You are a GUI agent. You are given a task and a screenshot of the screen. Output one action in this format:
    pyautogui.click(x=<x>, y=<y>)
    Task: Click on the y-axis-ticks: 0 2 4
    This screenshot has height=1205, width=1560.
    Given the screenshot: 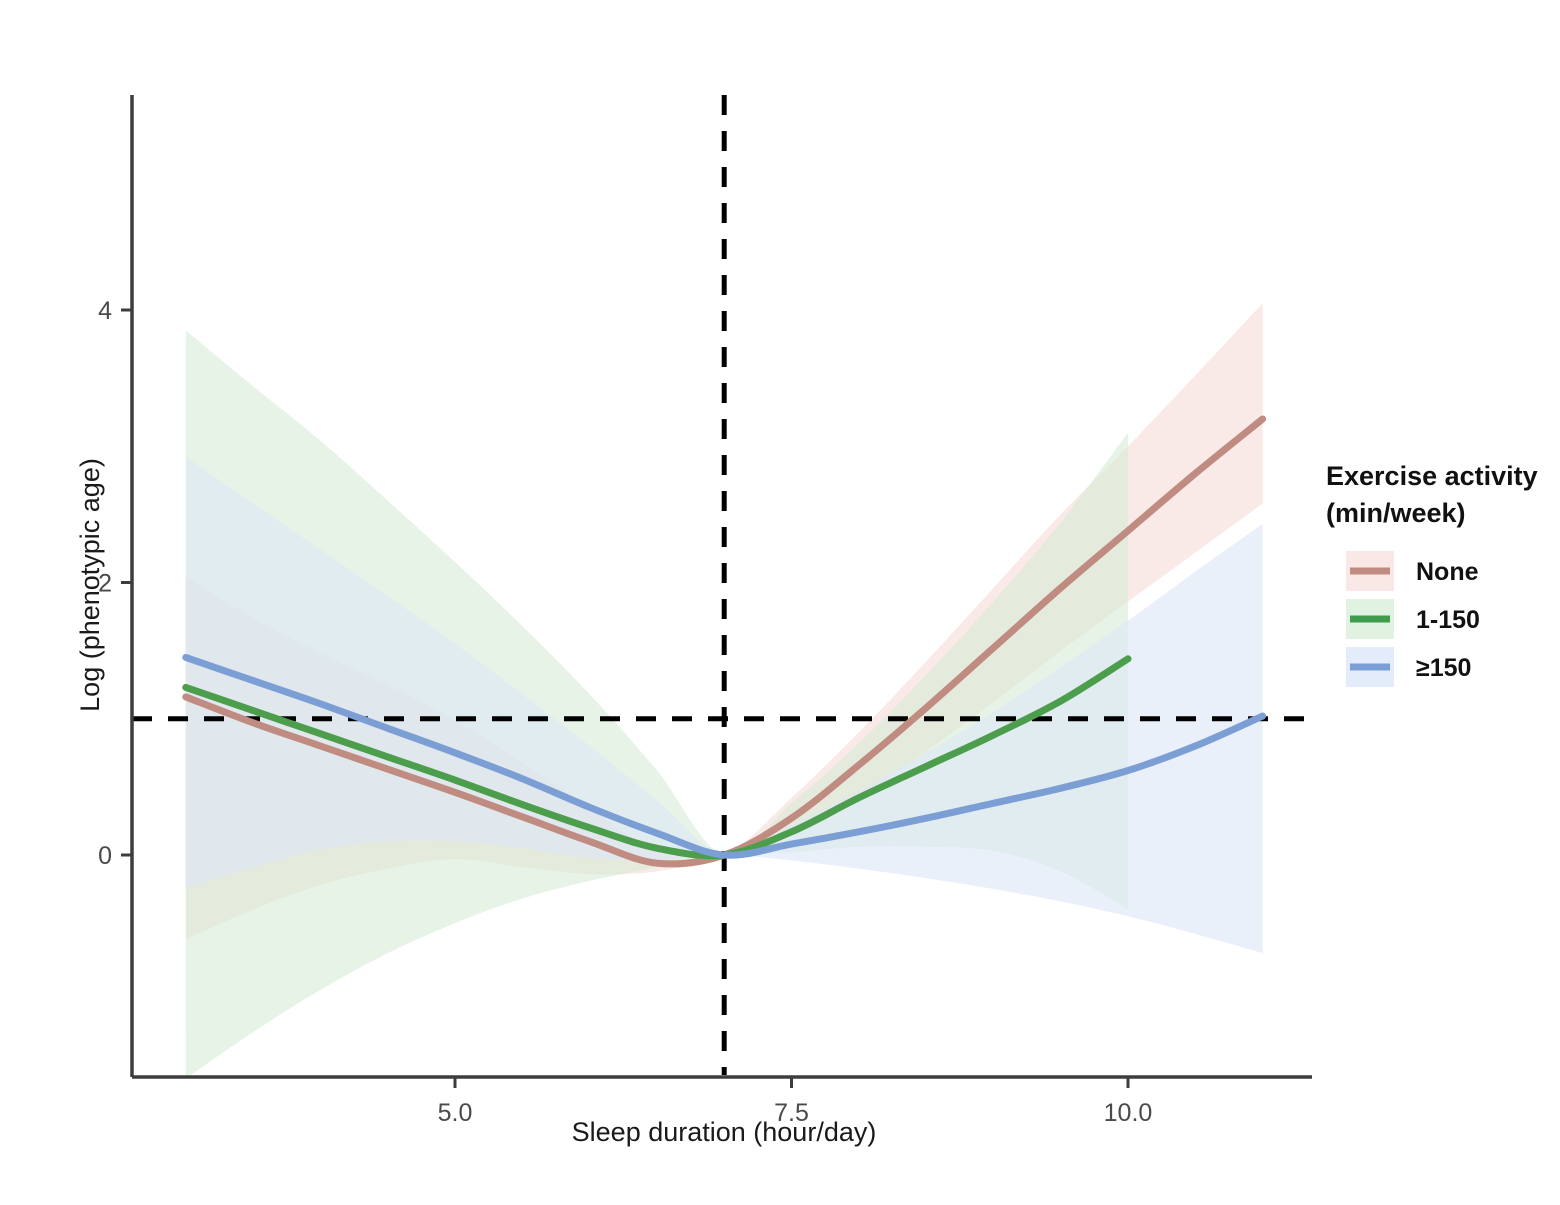 What is the action you would take?
    pyautogui.click(x=115, y=583)
    